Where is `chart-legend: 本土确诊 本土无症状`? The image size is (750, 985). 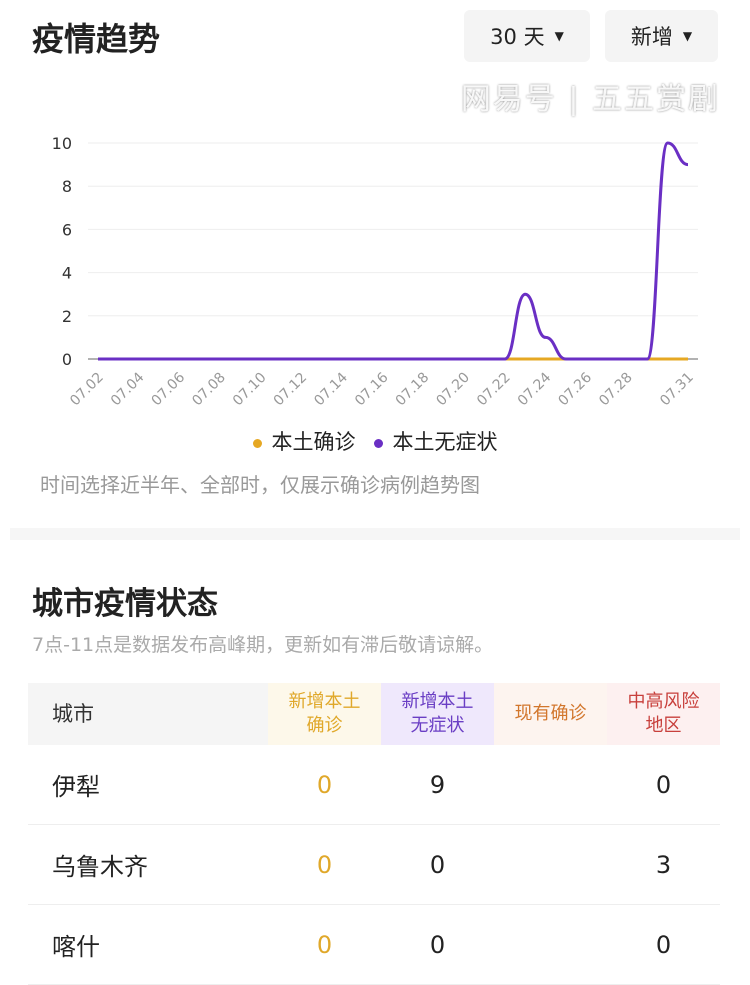
chart-legend: 本土确诊 本土无症状 is located at coordinates (375, 441).